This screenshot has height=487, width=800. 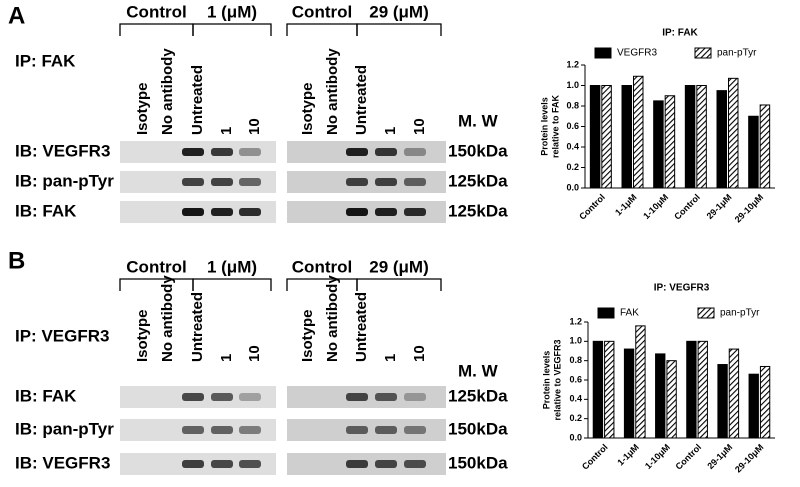 What do you see at coordinates (680, 33) in the screenshot?
I see `chart-title: IP: FAK` at bounding box center [680, 33].